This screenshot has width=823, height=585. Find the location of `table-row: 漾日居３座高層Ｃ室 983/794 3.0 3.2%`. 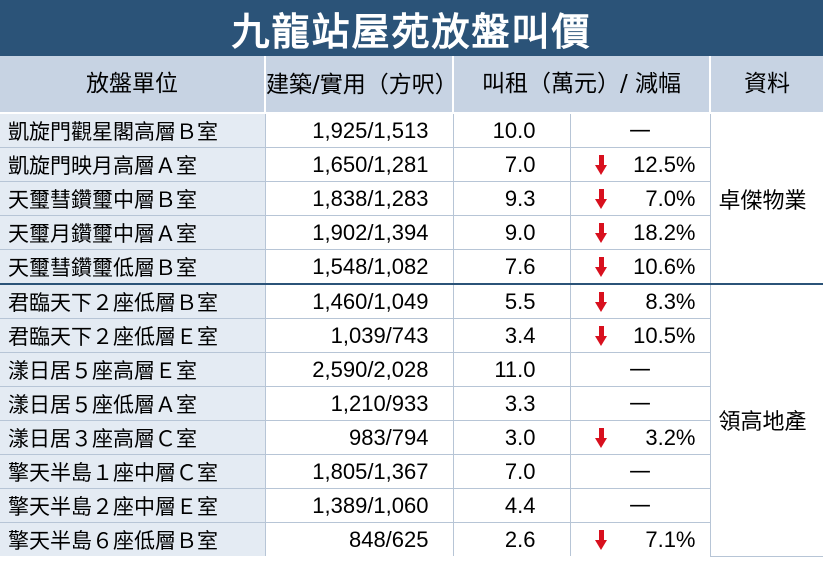

table-row: 漾日居３座高層Ｃ室 983/794 3.0 3.2% is located at coordinates (411, 437).